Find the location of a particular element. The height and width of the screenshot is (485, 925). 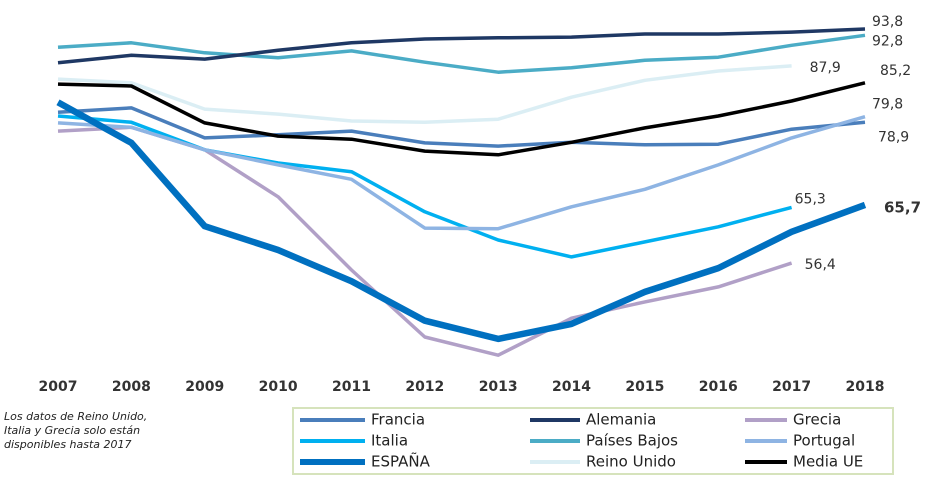

value-label: 65,7 is located at coordinates (902, 207).